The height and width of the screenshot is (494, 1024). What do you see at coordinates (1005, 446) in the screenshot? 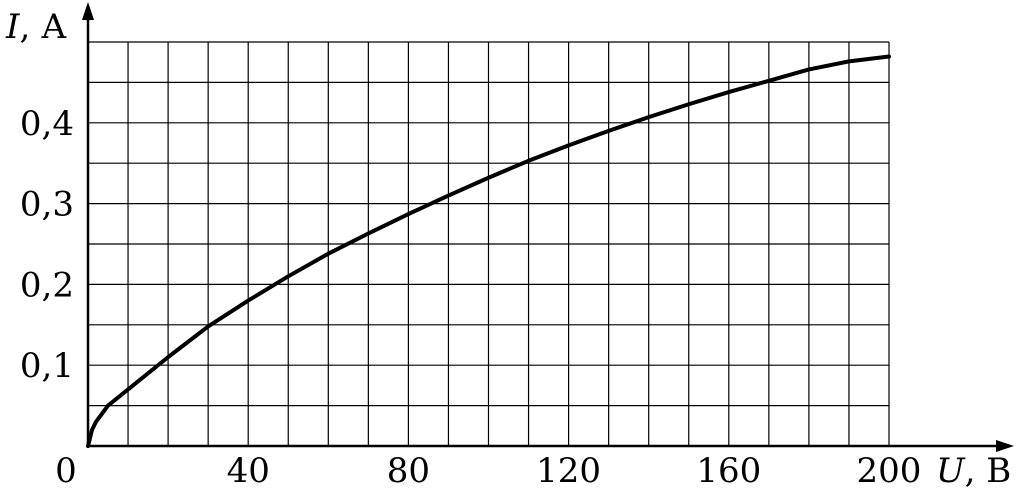
I see `x-axis-arrow` at bounding box center [1005, 446].